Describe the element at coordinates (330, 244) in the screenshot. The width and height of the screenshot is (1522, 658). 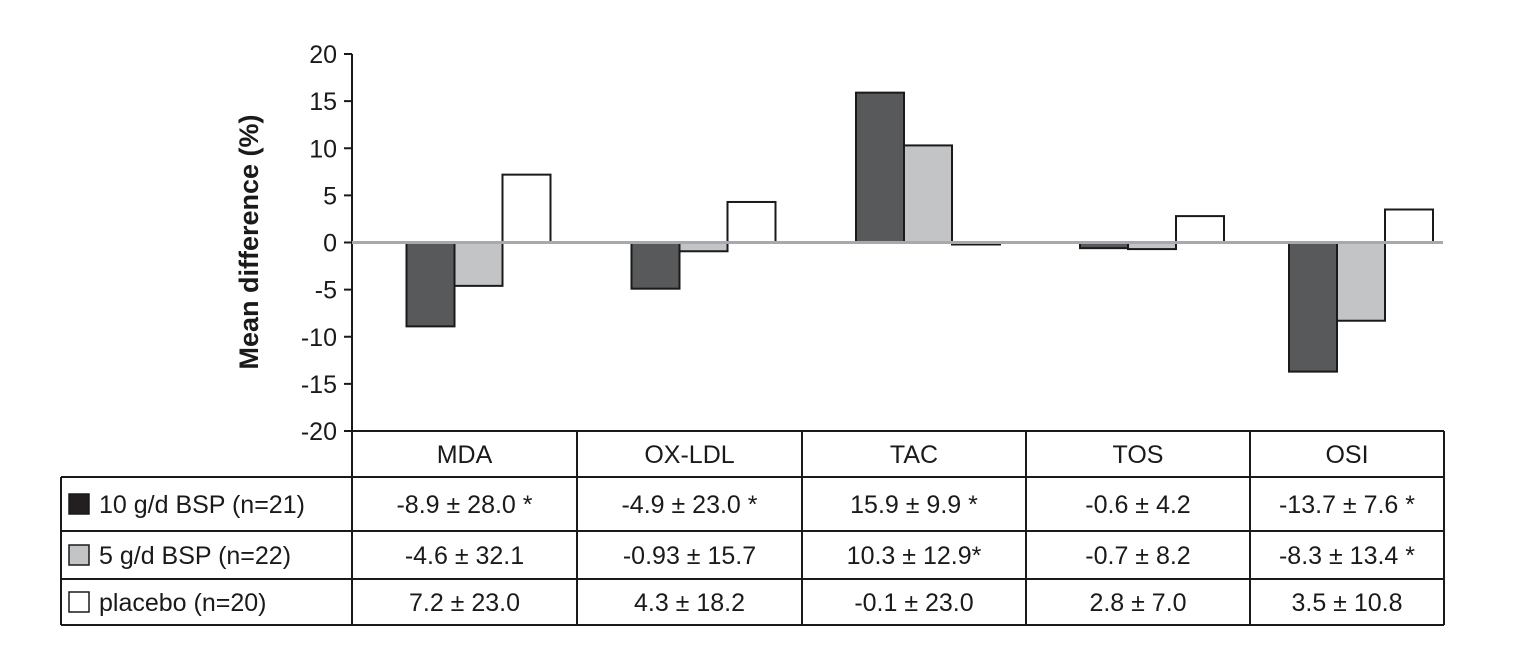
I see `y-tick-label: 0` at that location.